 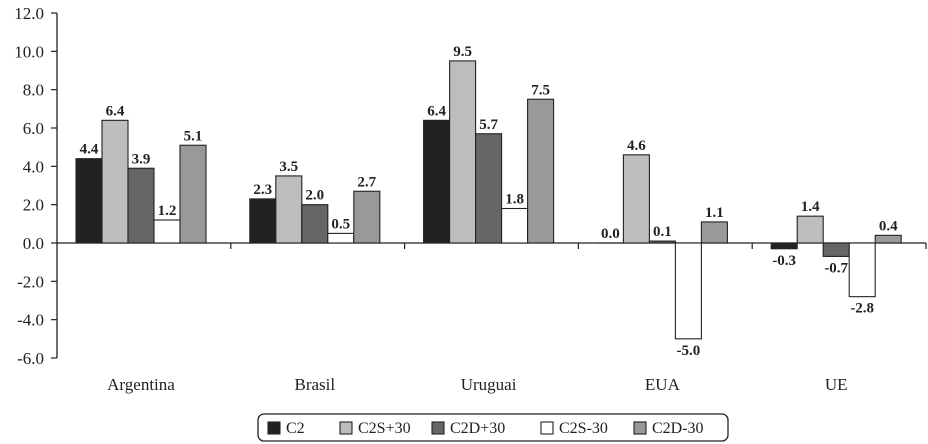 I want to click on data-label: 2.0, so click(x=314, y=196).